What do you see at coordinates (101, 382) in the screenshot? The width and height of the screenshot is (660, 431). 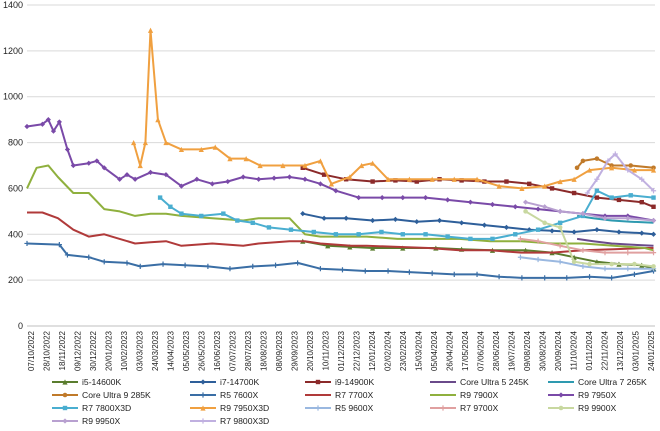 I see `legend-label-i5-14600k: i5-14600K` at bounding box center [101, 382].